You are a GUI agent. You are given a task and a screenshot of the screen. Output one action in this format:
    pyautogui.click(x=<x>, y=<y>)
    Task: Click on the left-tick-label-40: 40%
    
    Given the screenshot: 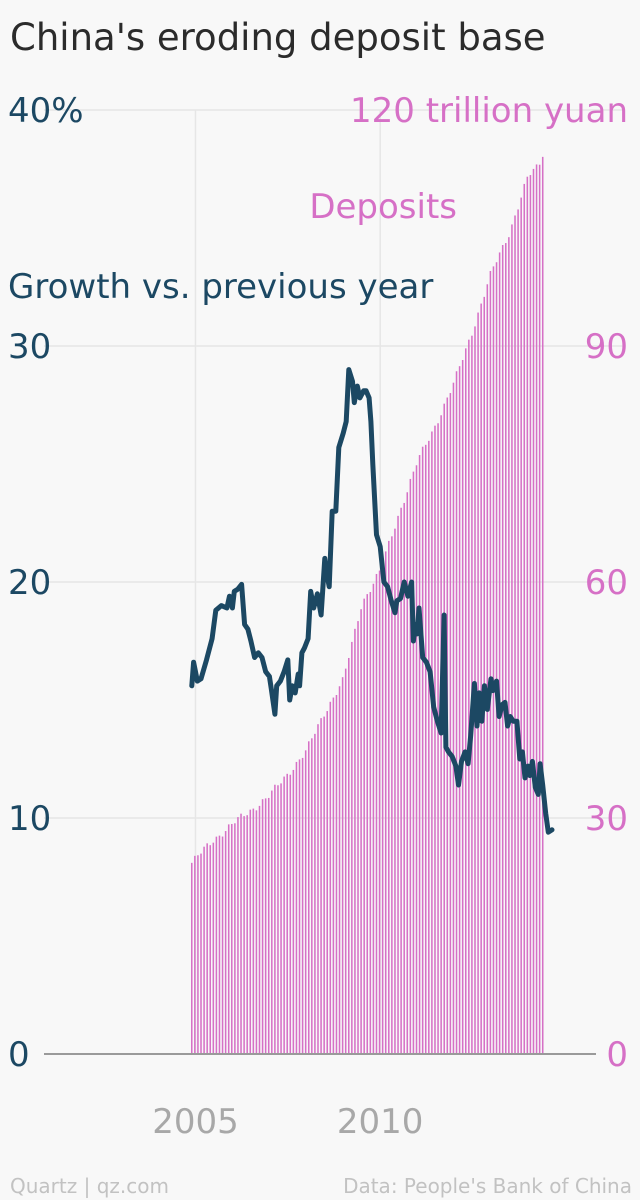 What is the action you would take?
    pyautogui.click(x=46, y=111)
    